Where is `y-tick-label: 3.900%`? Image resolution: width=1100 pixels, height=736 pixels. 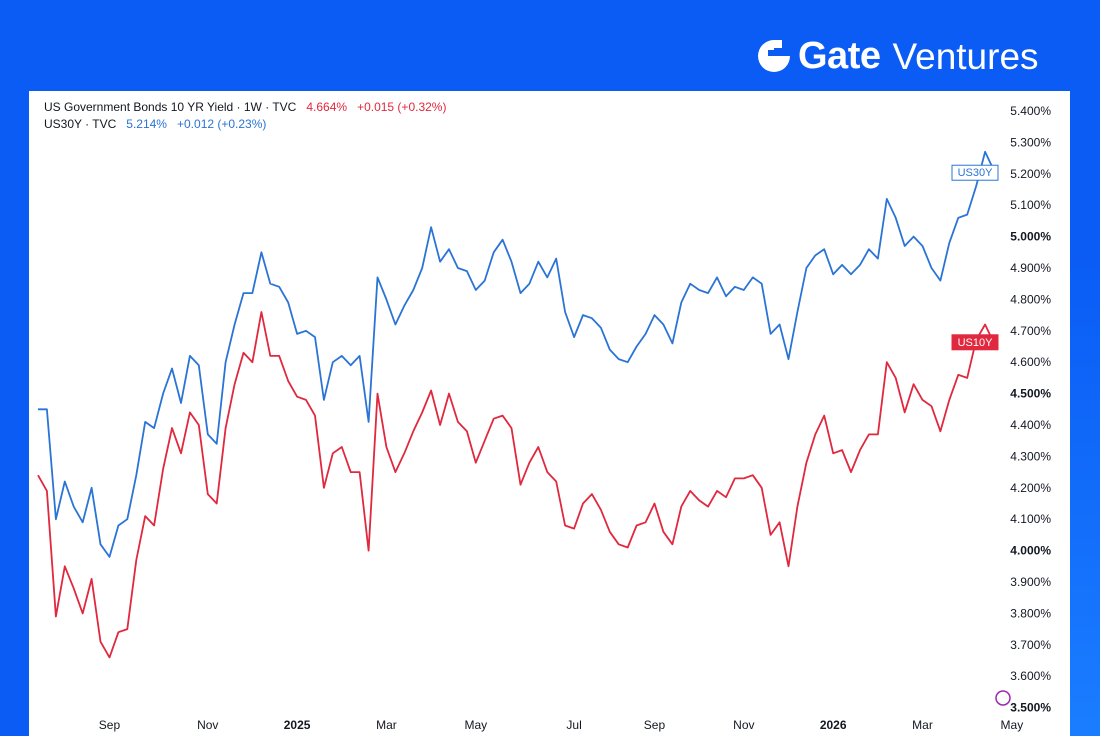 y-tick-label: 3.900% is located at coordinates (1030, 582).